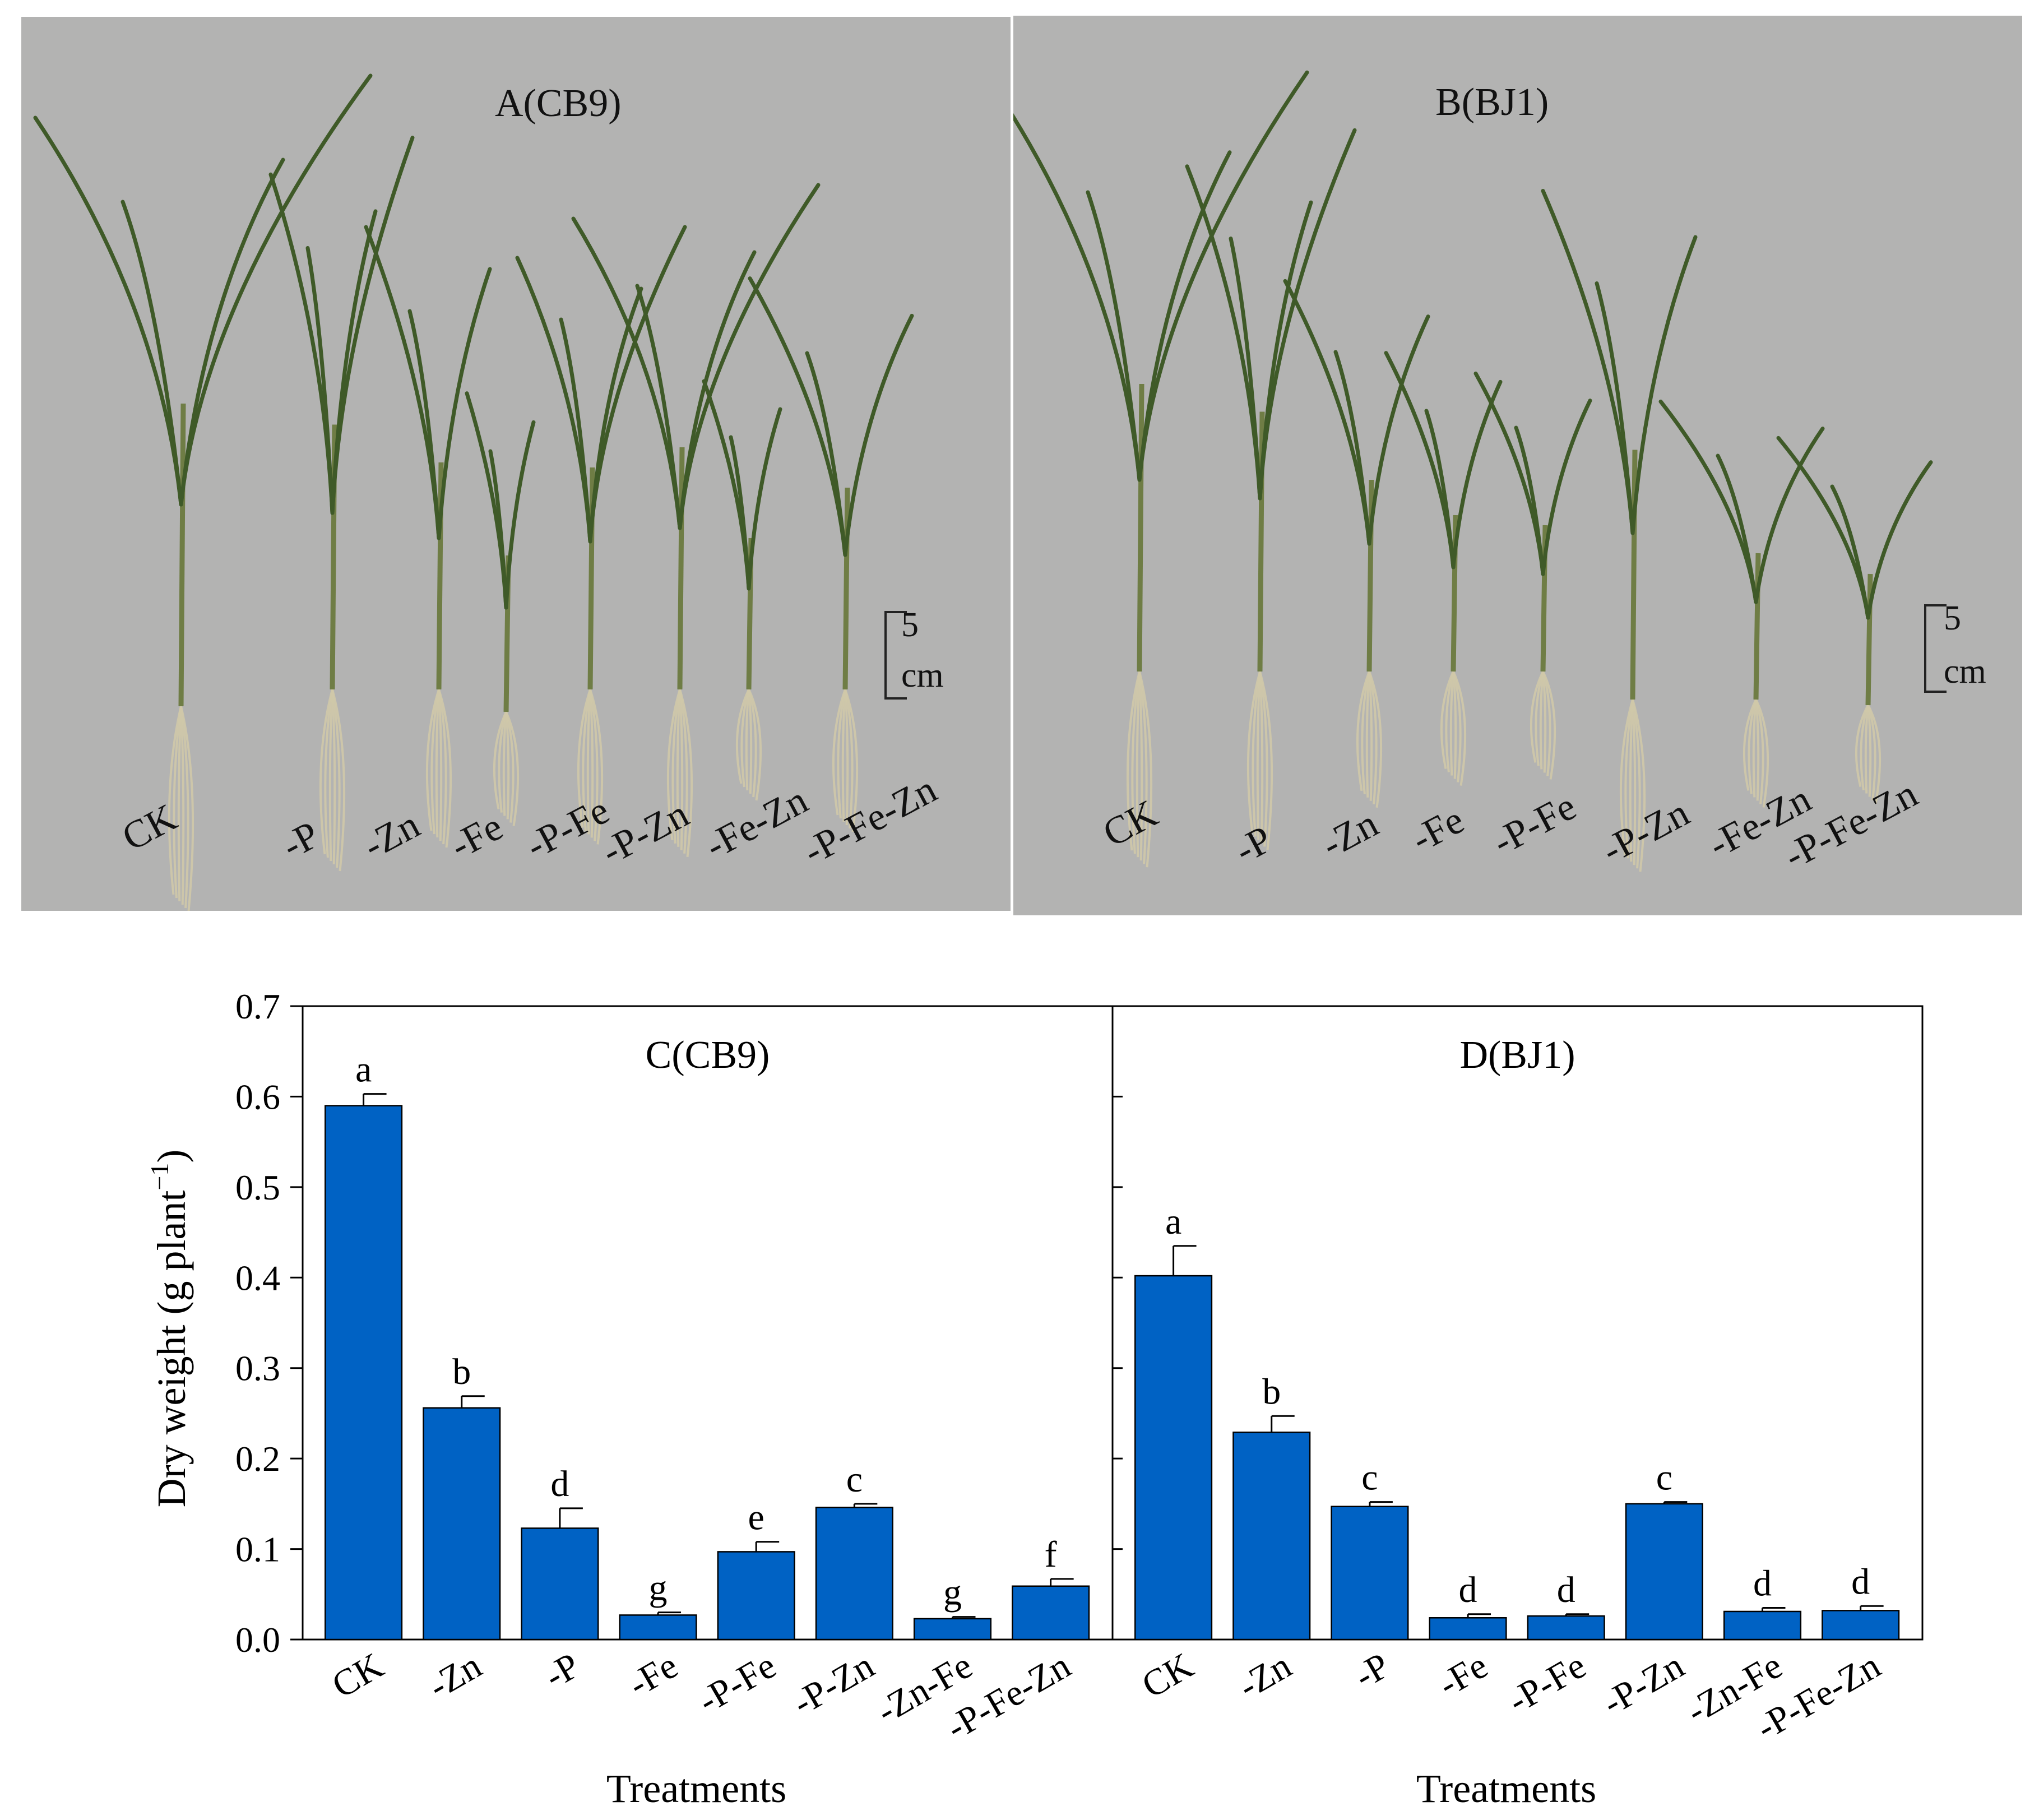 The height and width of the screenshot is (1820, 2039). I want to click on y-tick-label: 0.7, so click(257, 1007).